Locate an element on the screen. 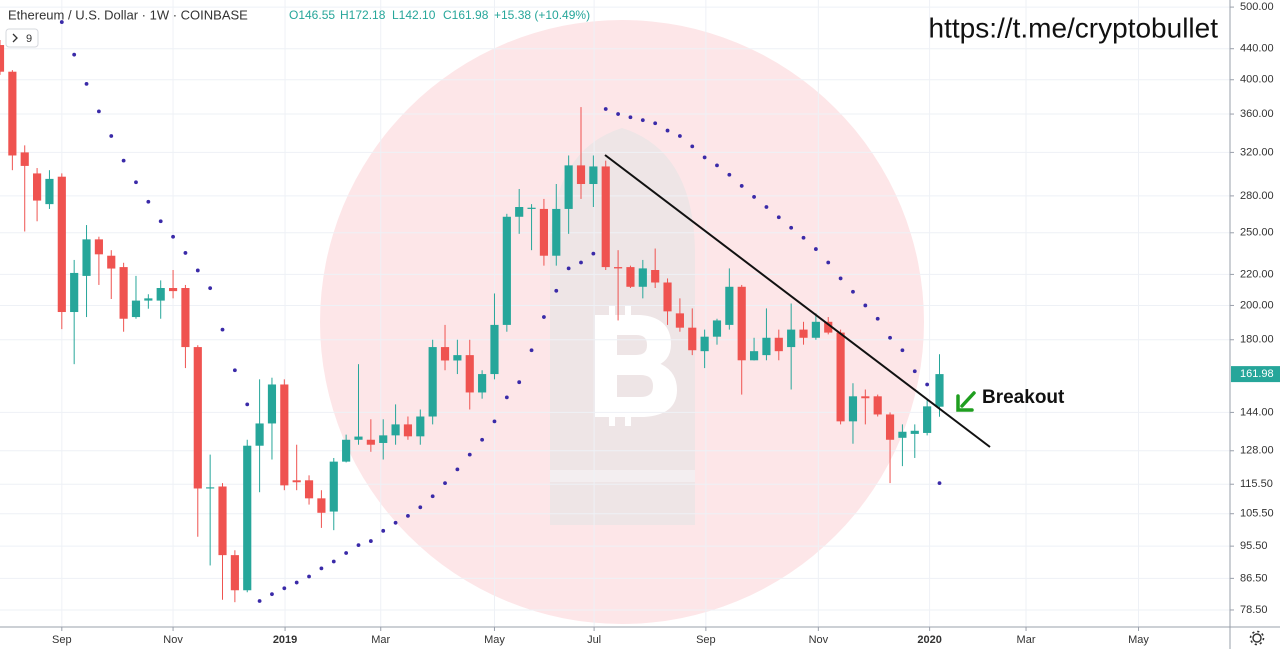  collapsed-count: 9 is located at coordinates (29, 39).